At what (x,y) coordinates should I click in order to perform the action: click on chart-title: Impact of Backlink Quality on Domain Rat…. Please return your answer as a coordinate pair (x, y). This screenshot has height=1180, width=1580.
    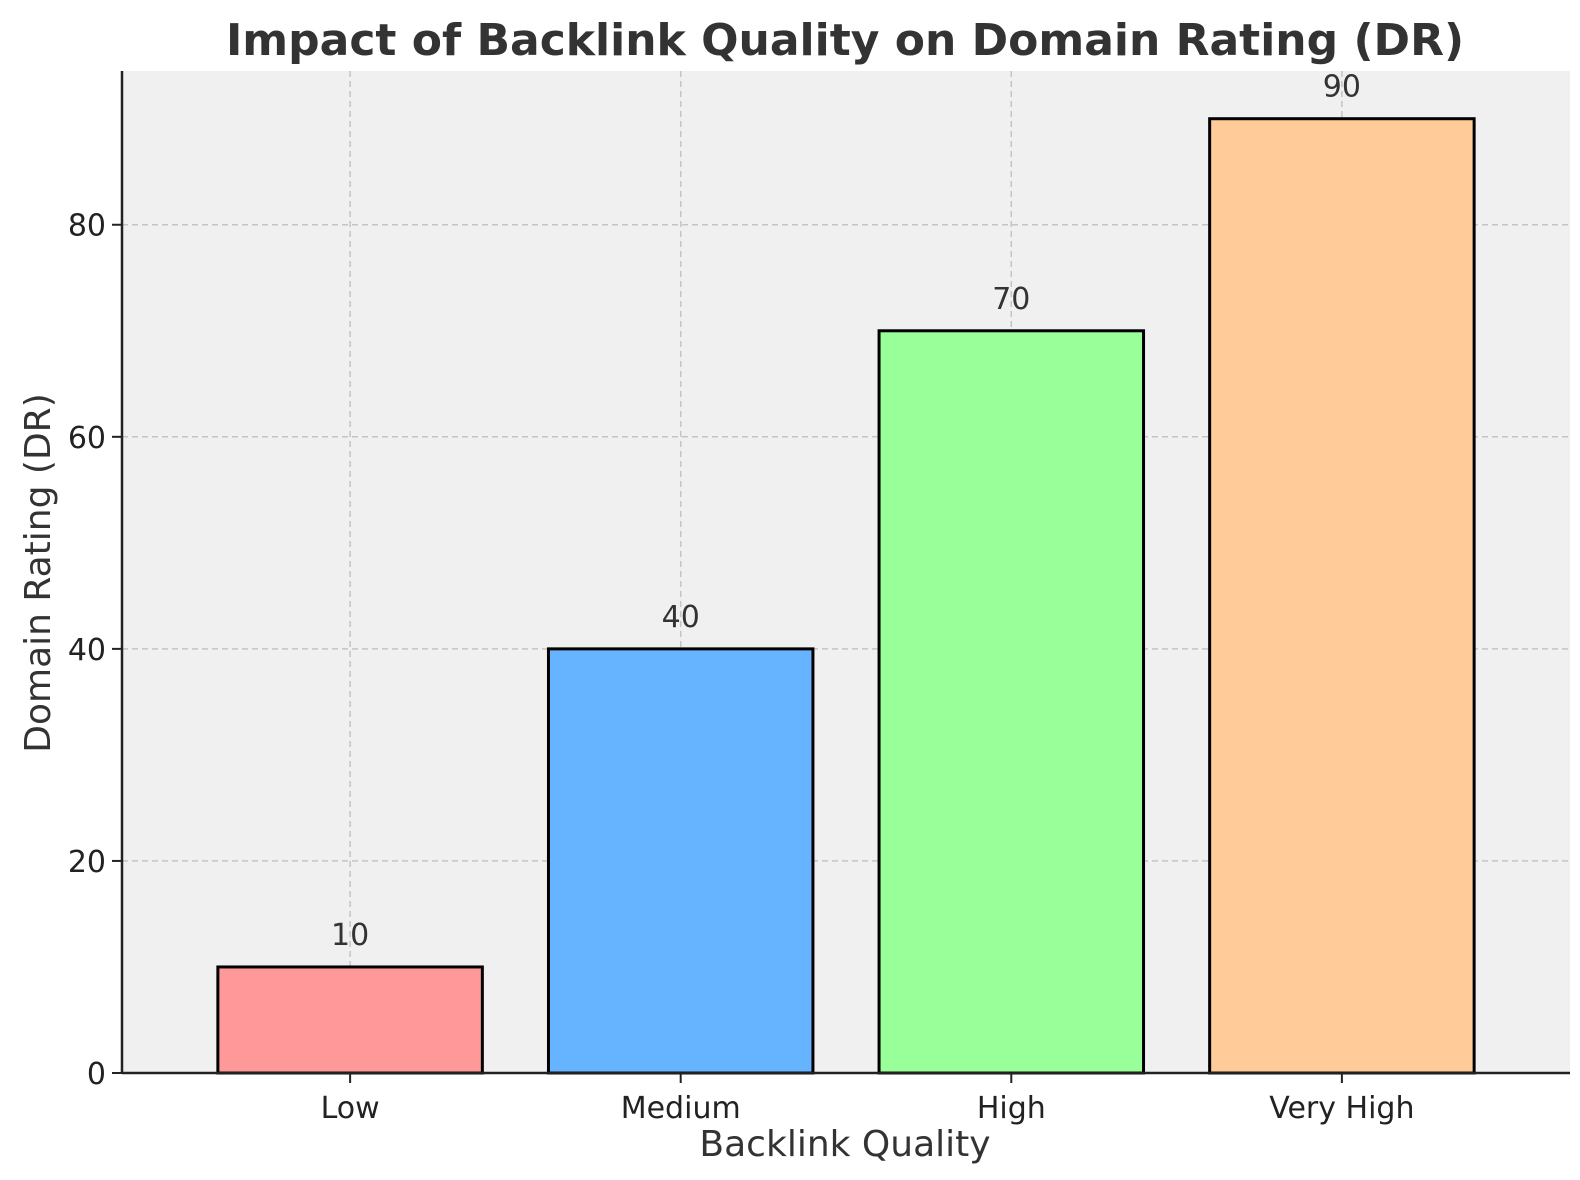
    Looking at the image, I should click on (845, 40).